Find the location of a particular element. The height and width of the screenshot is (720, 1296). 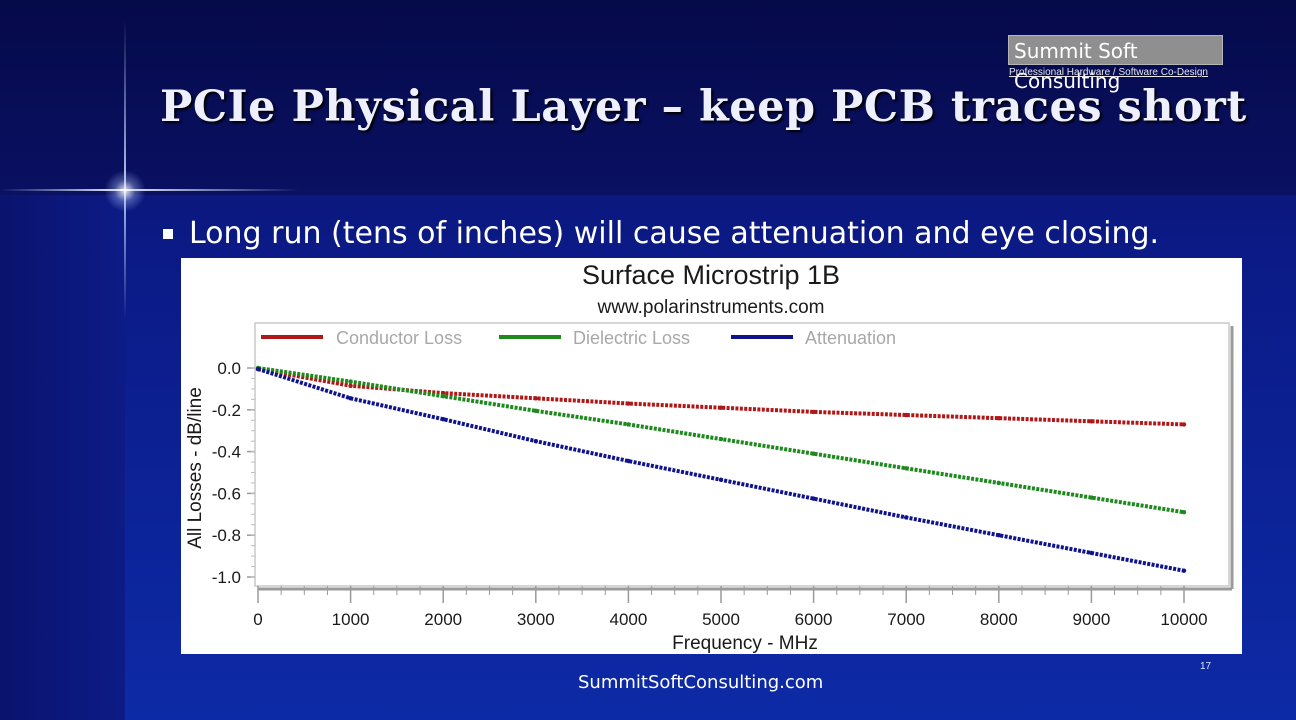

legend-label-dielectric: Dielectric Loss is located at coordinates (631, 338).